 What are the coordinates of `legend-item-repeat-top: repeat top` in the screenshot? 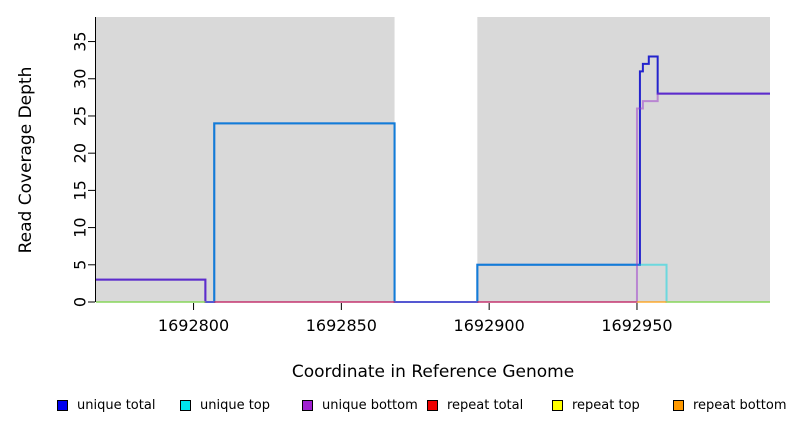 It's located at (596, 405).